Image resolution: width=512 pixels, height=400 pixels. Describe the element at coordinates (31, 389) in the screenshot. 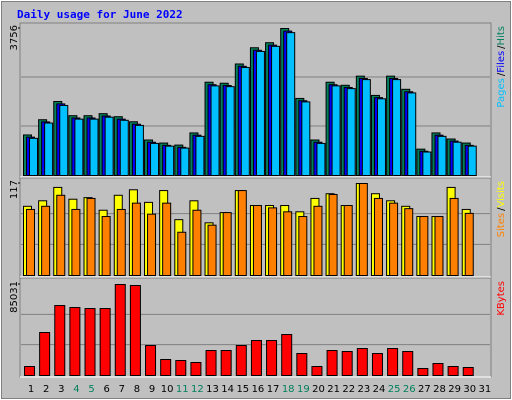

I see `x-tick-label: 1` at that location.